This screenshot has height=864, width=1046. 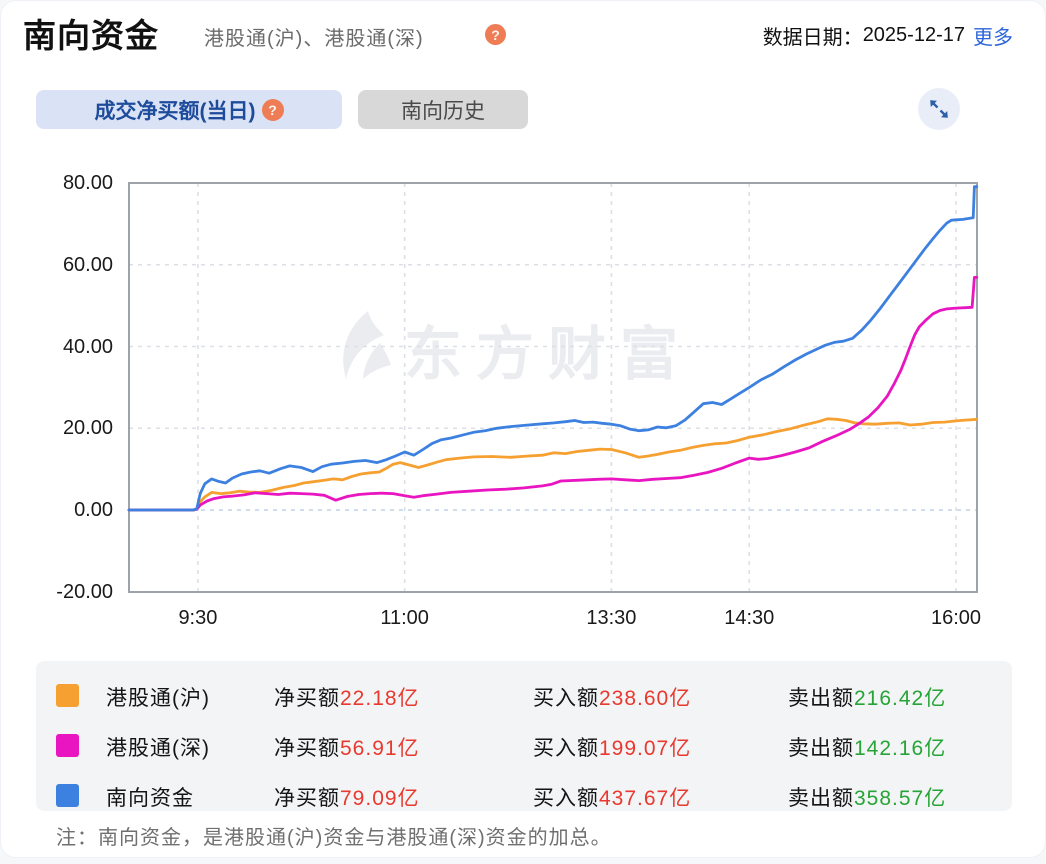 I want to click on net-buy-cell: 净买额56.91亿, so click(x=347, y=748).